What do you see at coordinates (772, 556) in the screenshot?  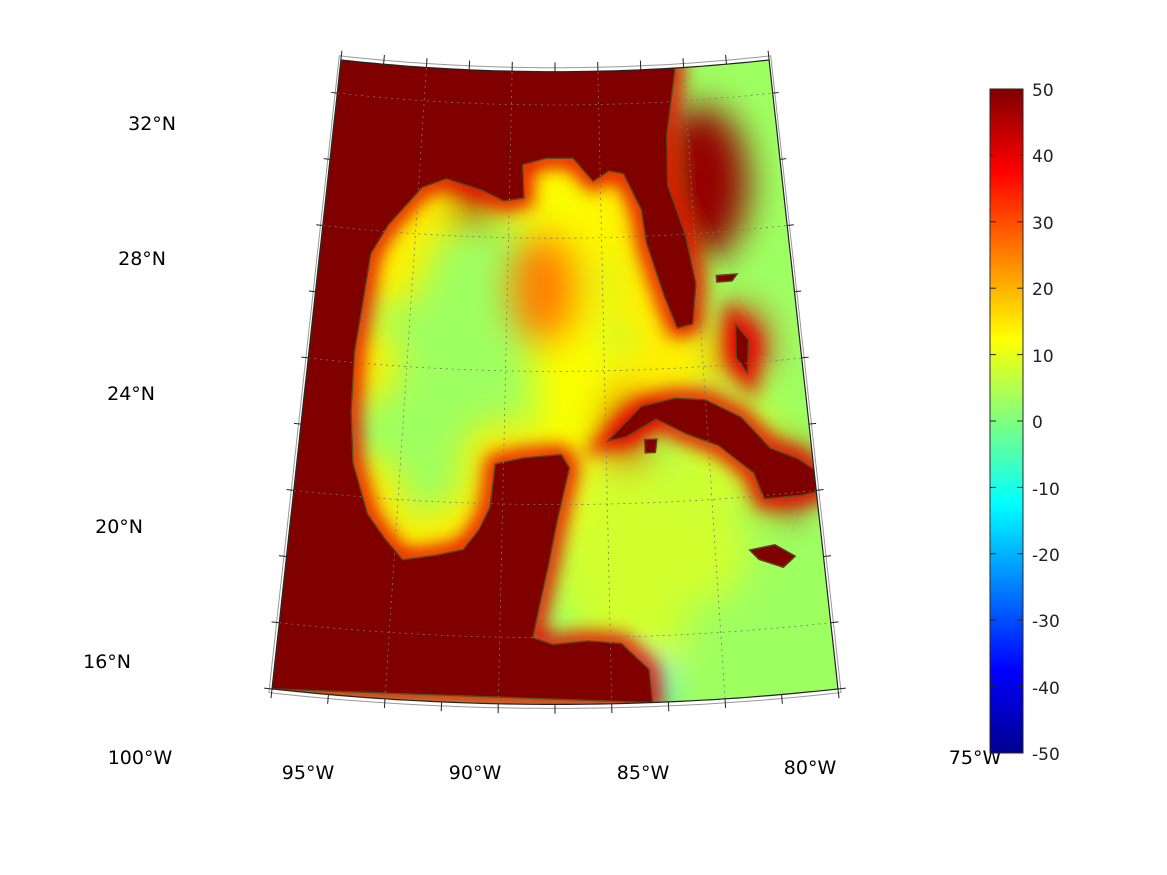 I see `coastline-land-jamaica` at bounding box center [772, 556].